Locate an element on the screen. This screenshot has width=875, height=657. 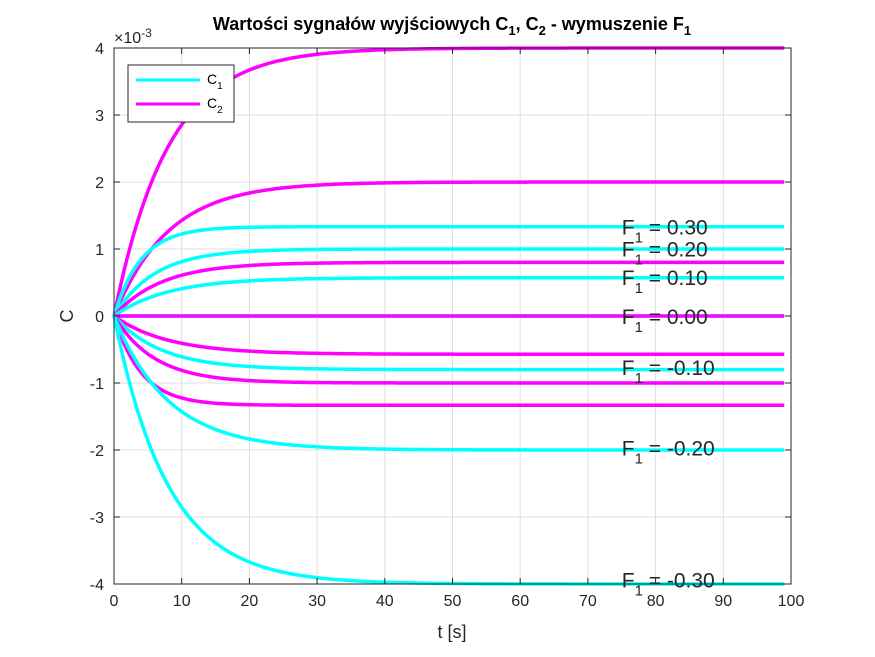
exponent-label: ×10⁻³ is located at coordinates (133, 36).